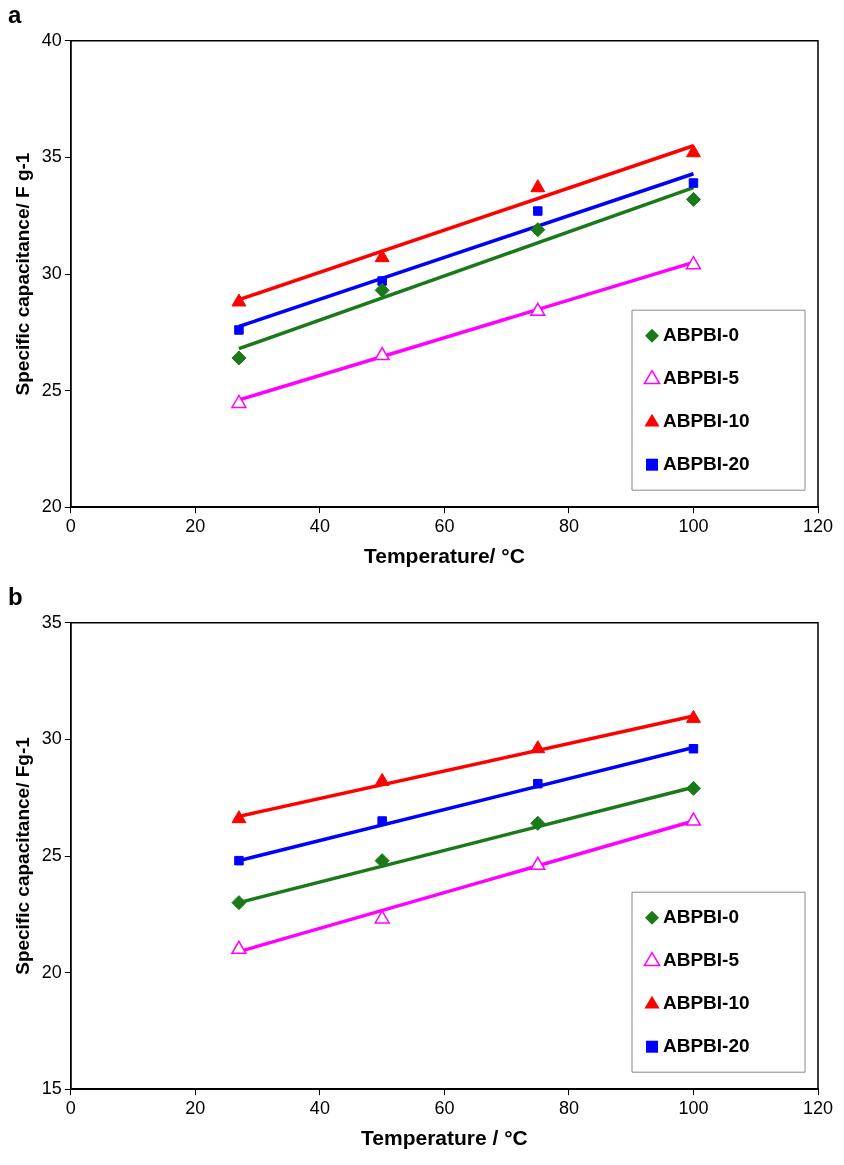 Image resolution: width=844 pixels, height=1165 pixels. What do you see at coordinates (22, 274) in the screenshot?
I see `y-axis-title: Specific capacitance/ F g-1` at bounding box center [22, 274].